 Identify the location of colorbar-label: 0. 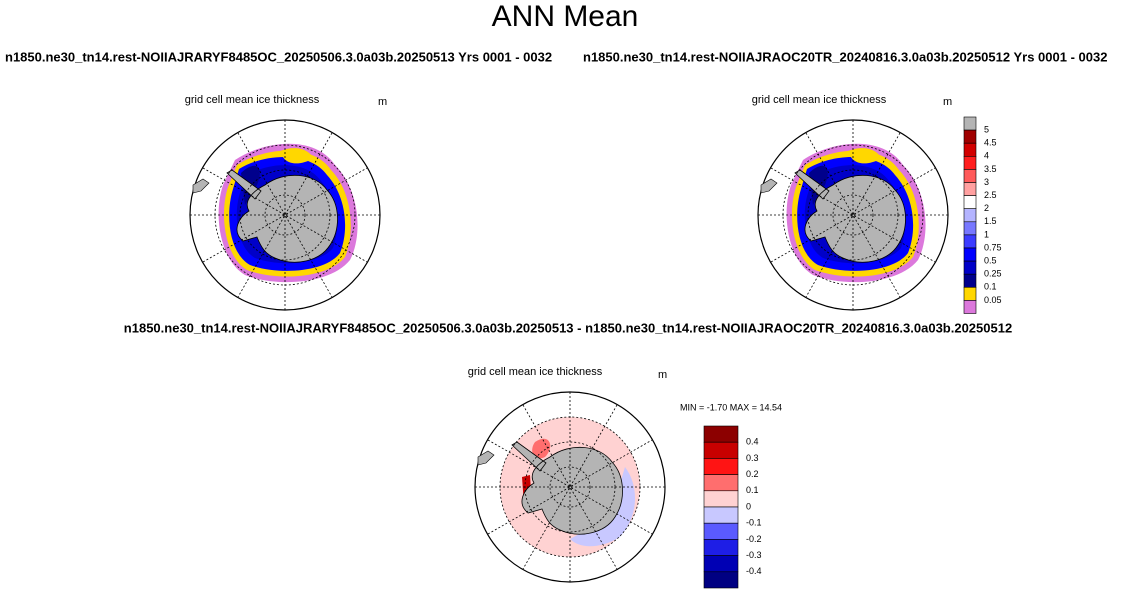
(748, 506).